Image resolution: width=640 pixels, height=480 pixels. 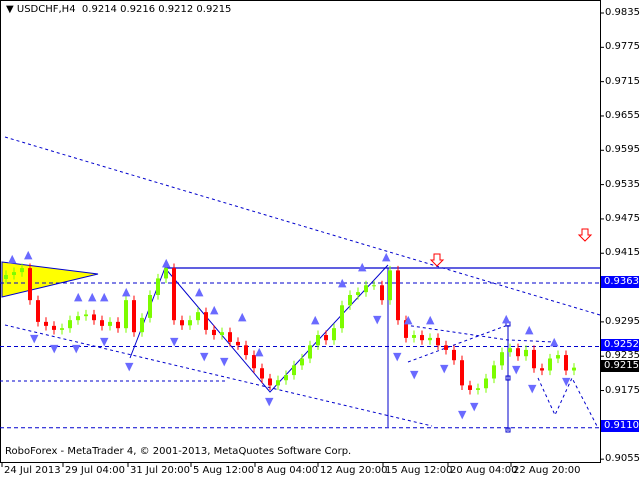 I want to click on y-tick-label: 0.9235, so click(x=622, y=356).